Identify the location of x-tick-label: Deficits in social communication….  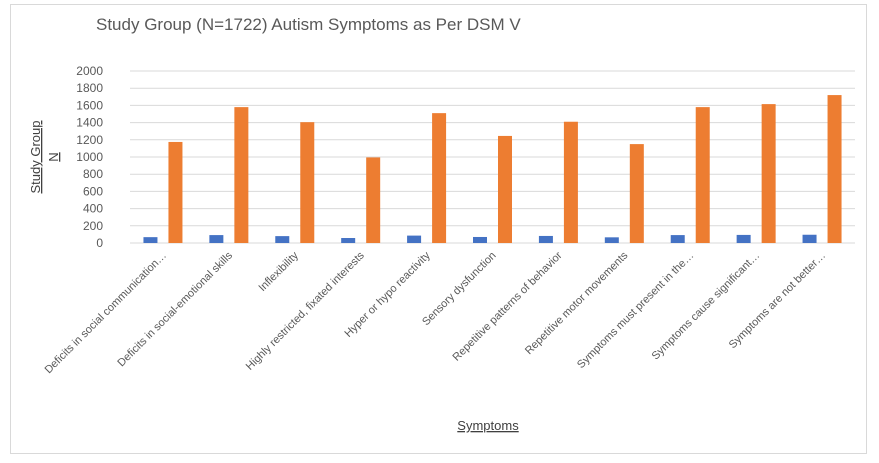
(106, 313).